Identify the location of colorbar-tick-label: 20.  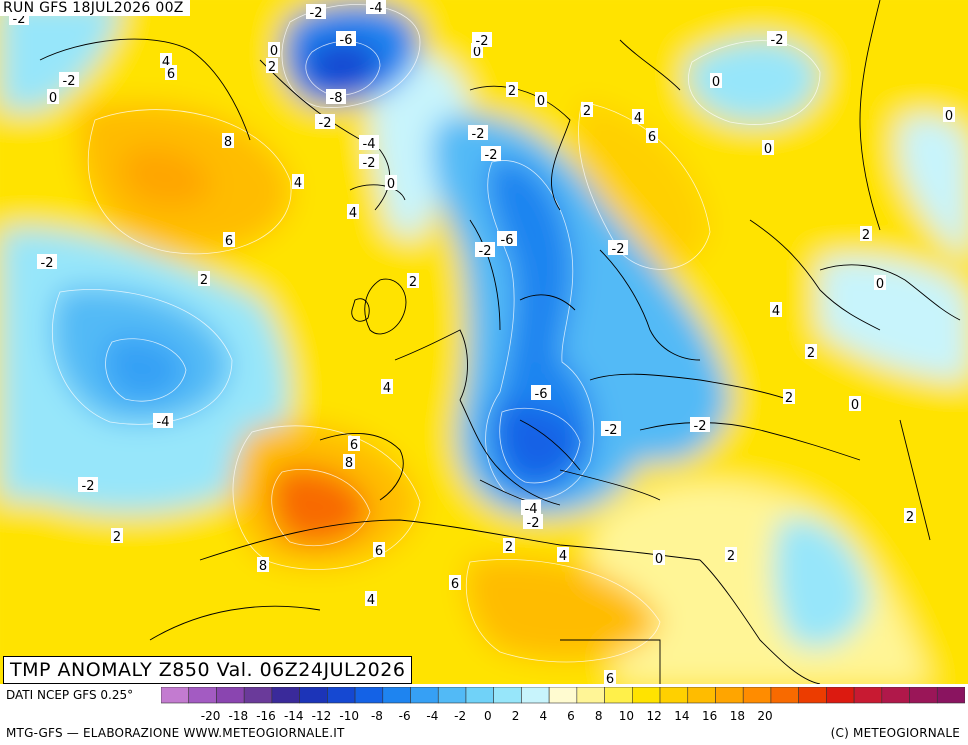
(764, 716).